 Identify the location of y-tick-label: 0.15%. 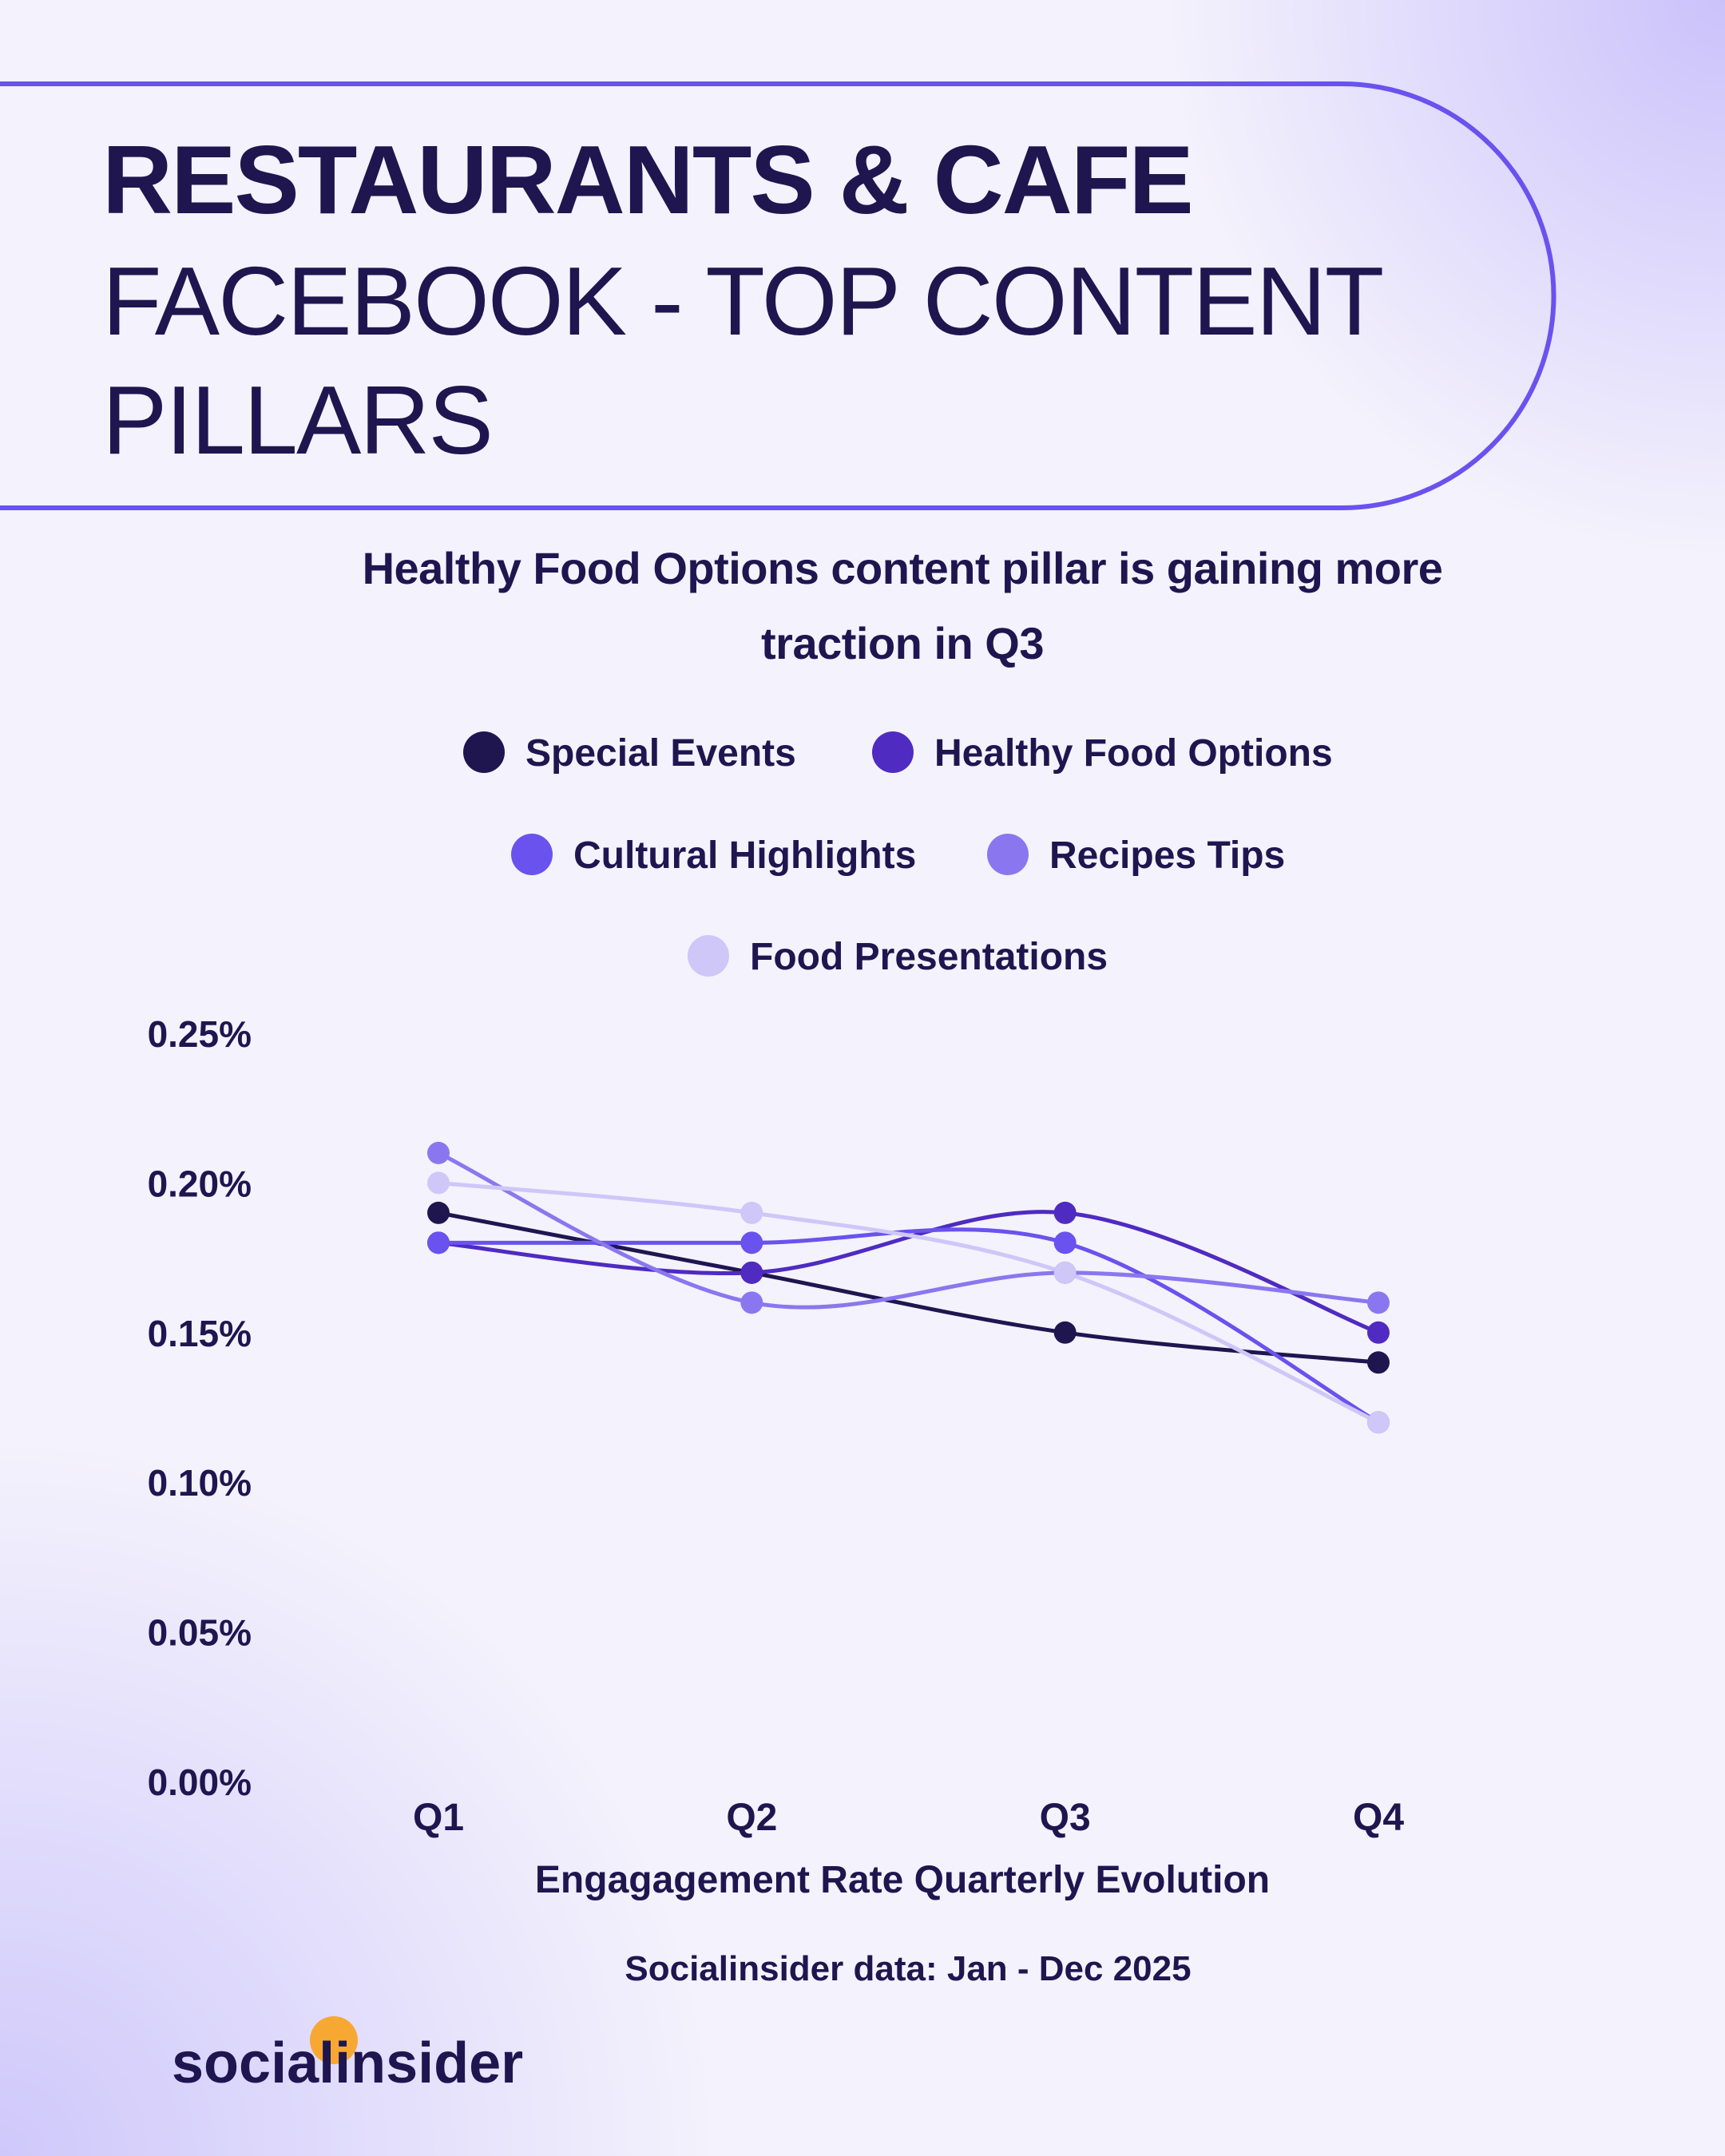
(200, 1333).